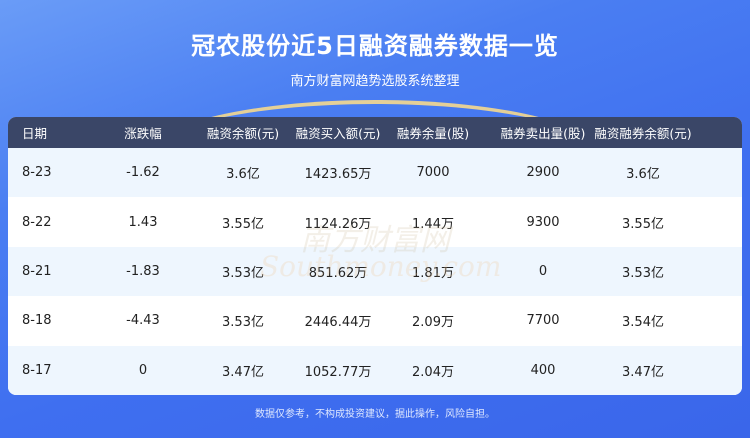 This screenshot has width=750, height=438. Describe the element at coordinates (375, 46) in the screenshot. I see `page-title: 冠农股份近5日融资融券数据一览` at that location.